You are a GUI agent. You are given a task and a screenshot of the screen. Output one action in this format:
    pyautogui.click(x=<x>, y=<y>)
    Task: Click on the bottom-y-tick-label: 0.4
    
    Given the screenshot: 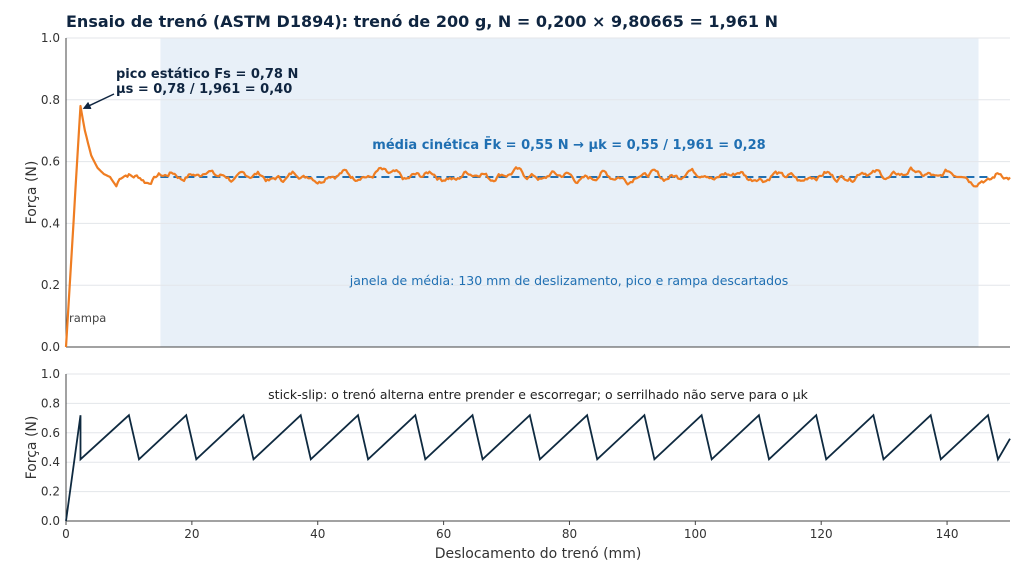 What is the action you would take?
    pyautogui.click(x=50, y=462)
    